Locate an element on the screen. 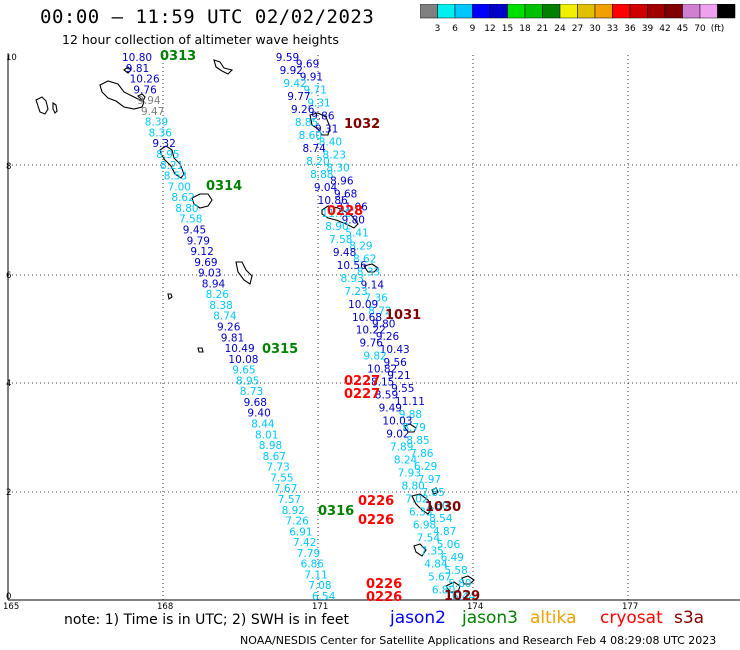 Image resolution: width=740 pixels, height=650 pixels. wave-height-value: 10.68 is located at coordinates (367, 318).